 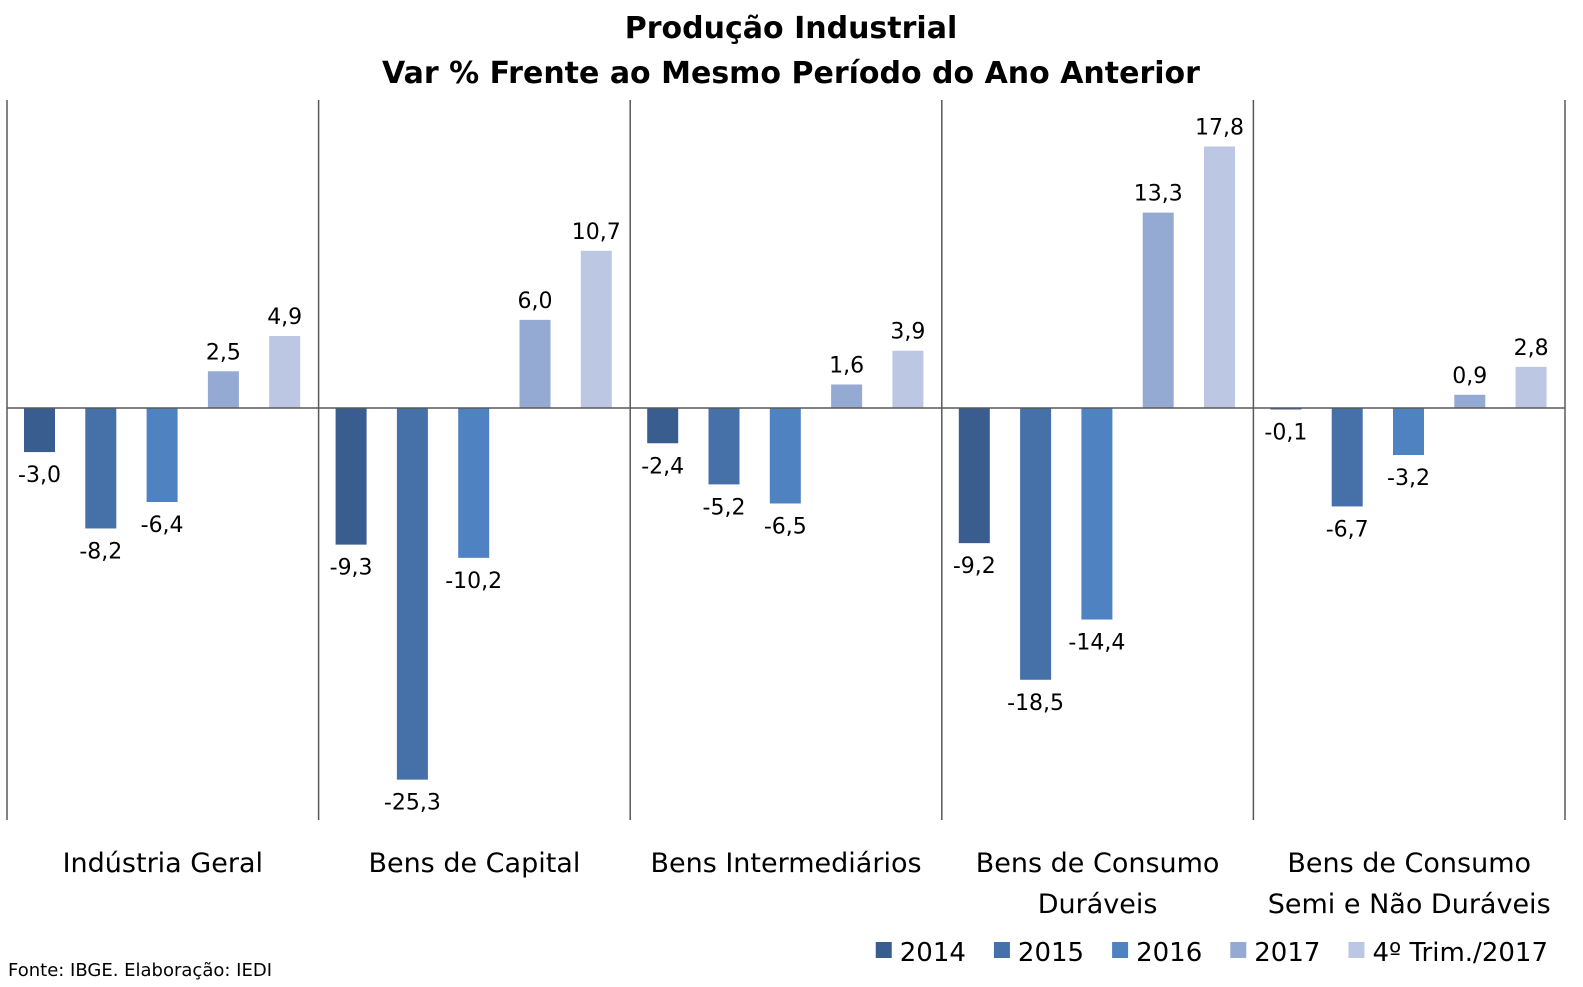 I want to click on data-label: 2,5, so click(x=223, y=352).